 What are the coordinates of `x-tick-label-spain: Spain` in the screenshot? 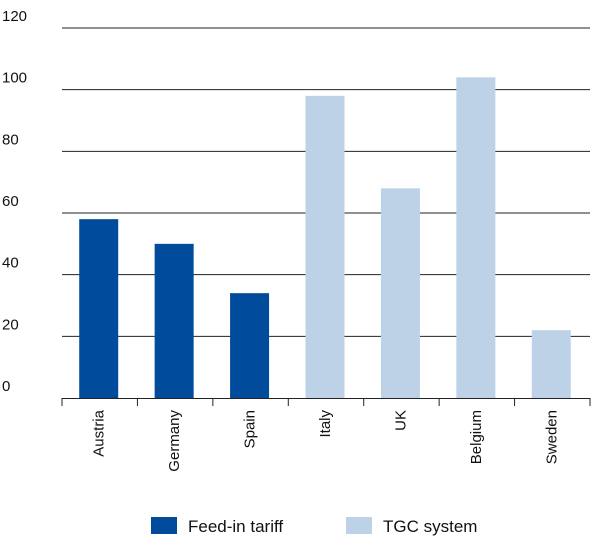 It's located at (250, 429).